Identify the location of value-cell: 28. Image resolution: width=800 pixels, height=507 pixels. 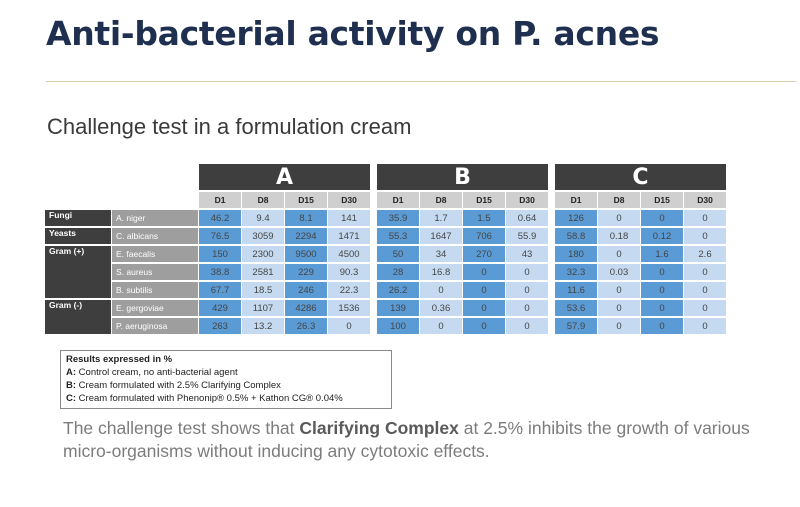
(398, 272).